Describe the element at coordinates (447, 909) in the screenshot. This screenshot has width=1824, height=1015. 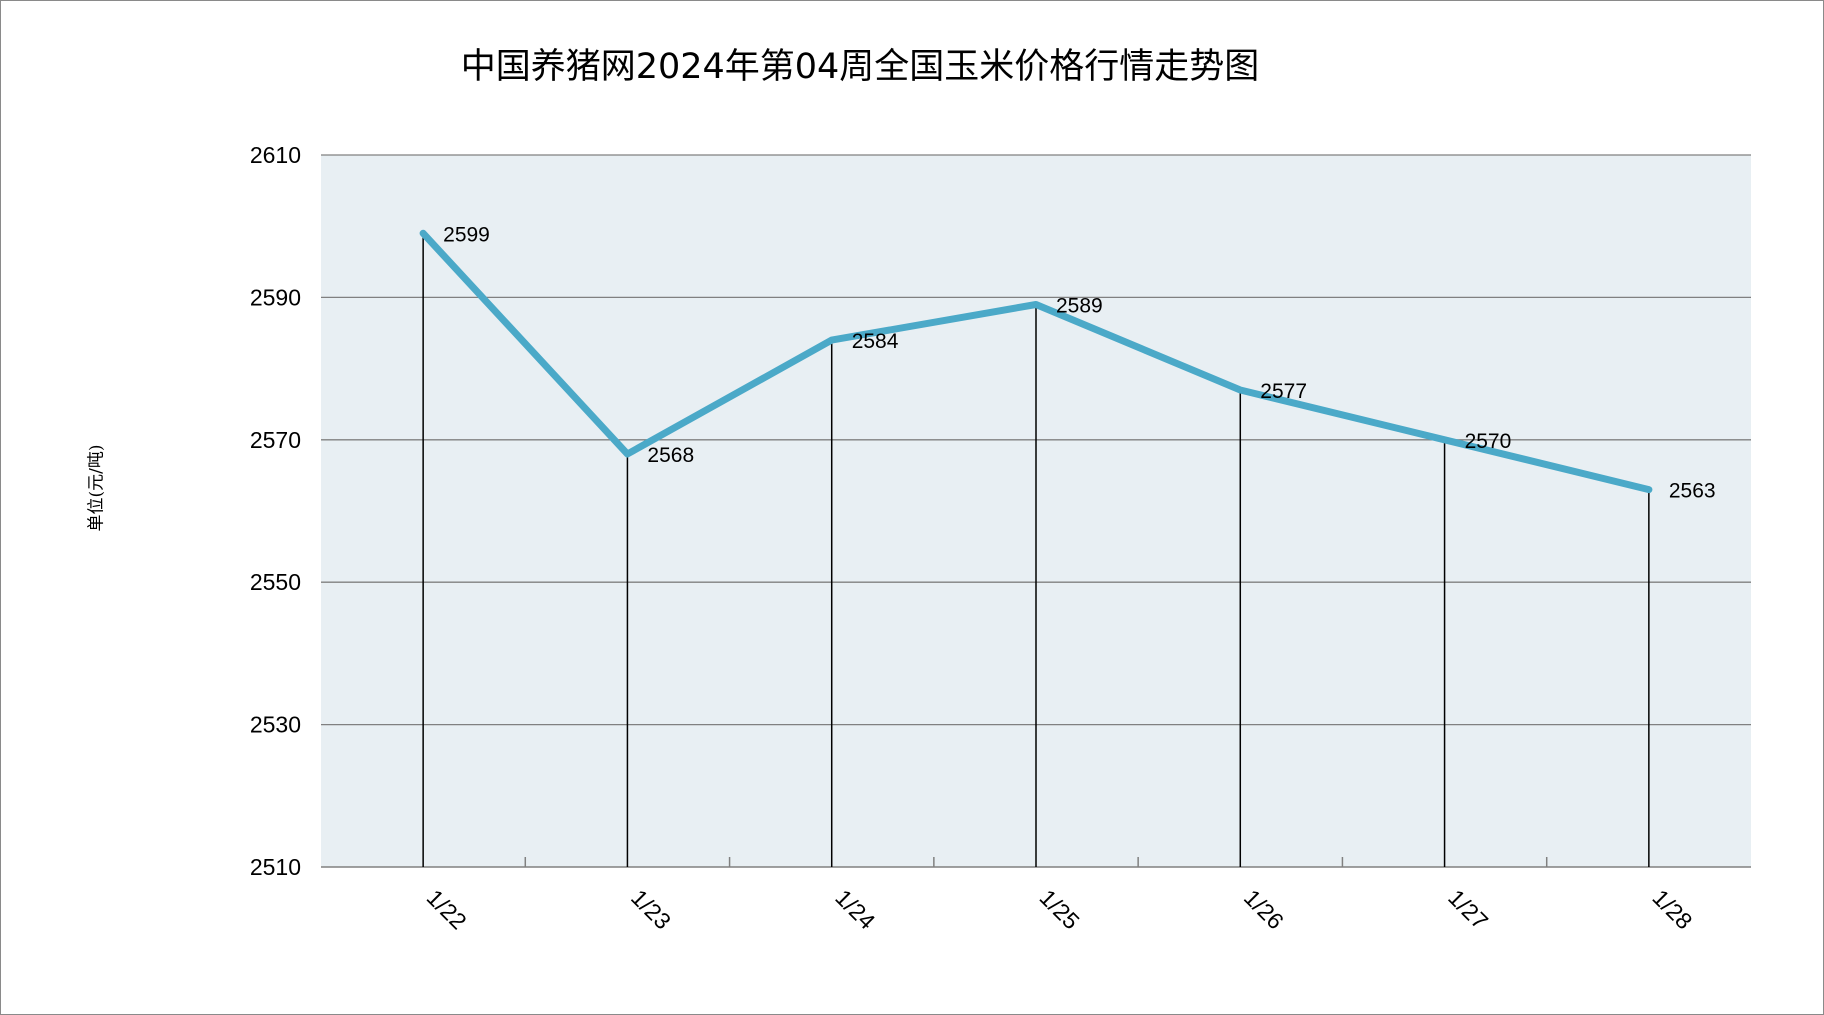
I see `x-tick-label: 1/22` at that location.